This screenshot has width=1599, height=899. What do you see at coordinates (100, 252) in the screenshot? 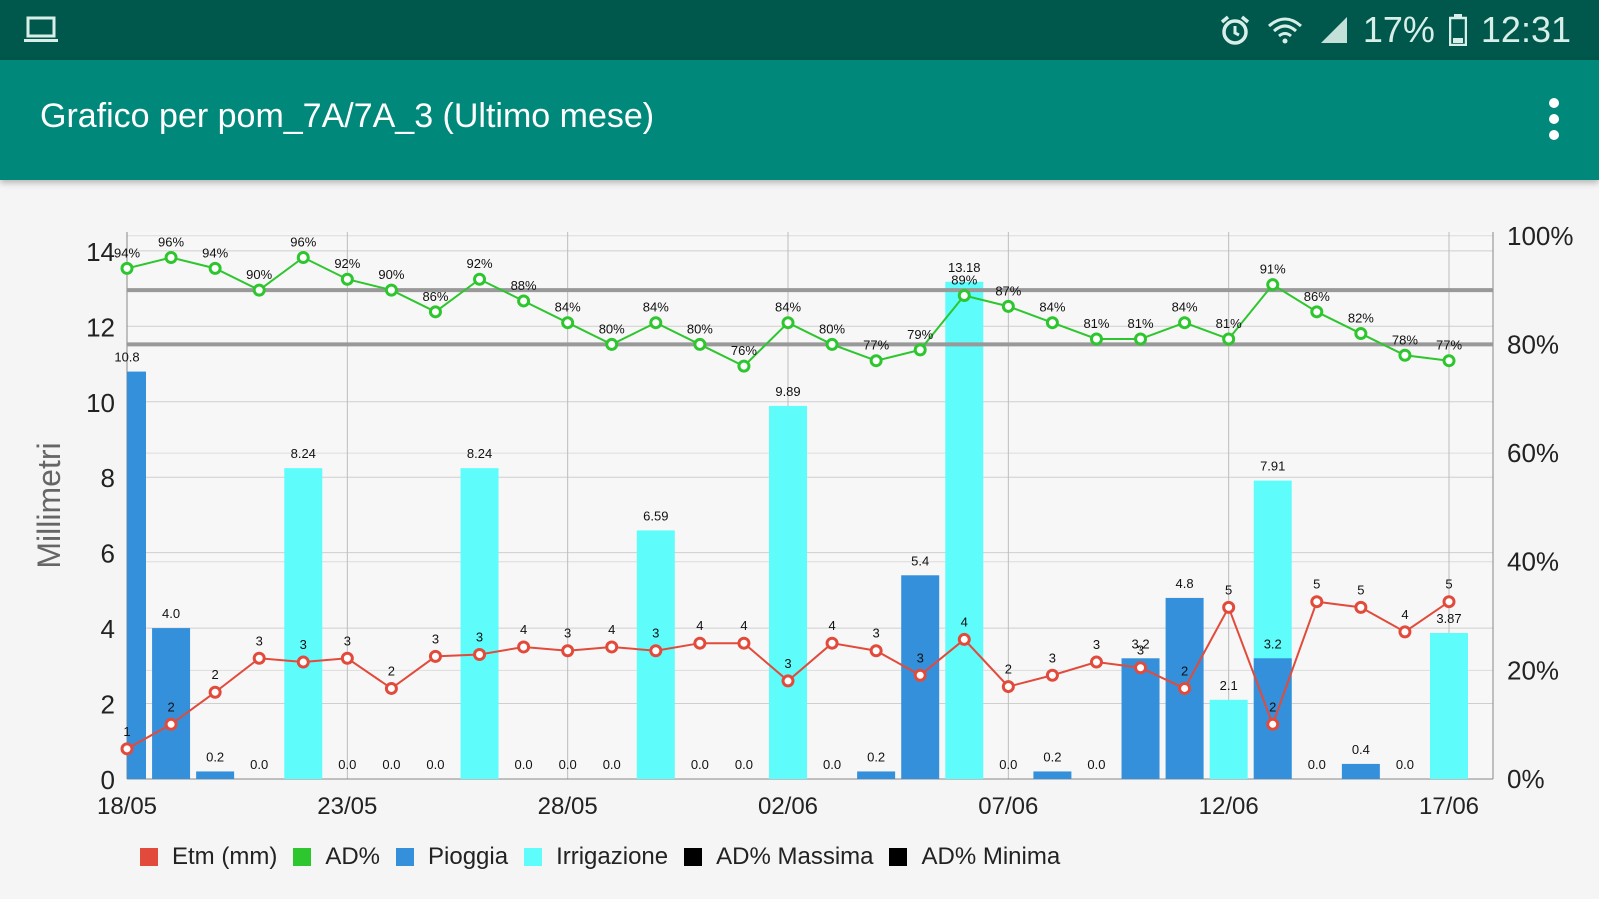
I see `y-tick-label: 14` at bounding box center [100, 252].